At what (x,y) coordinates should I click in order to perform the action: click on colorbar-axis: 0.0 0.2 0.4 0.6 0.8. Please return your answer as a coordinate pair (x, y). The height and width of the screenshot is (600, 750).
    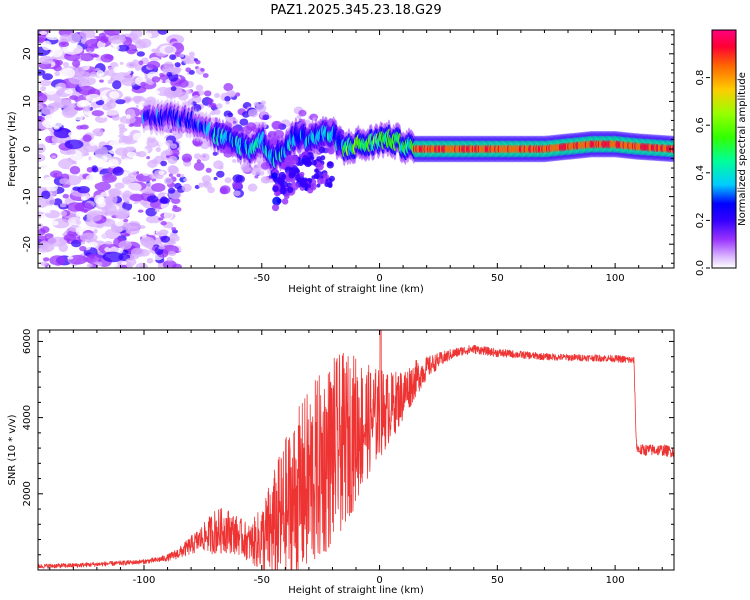
    Looking at the image, I should click on (702, 173).